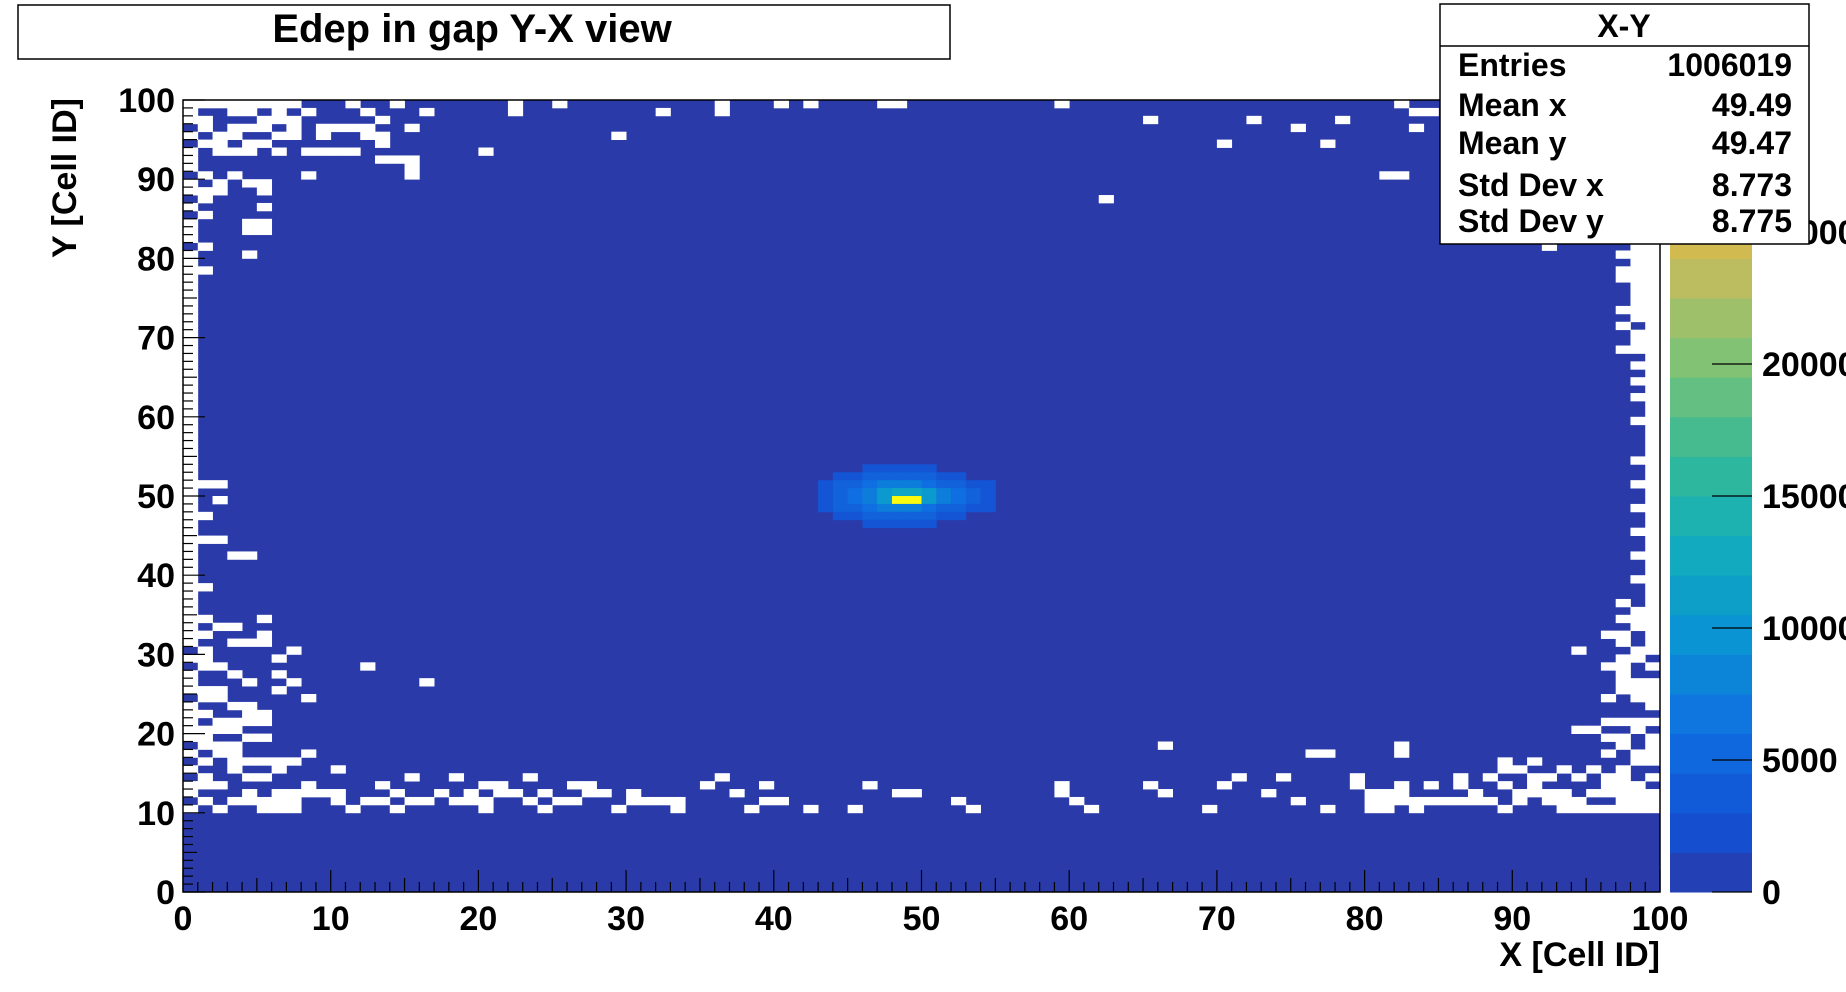  I want to click on stats-row-value: 1006019, so click(1729, 65).